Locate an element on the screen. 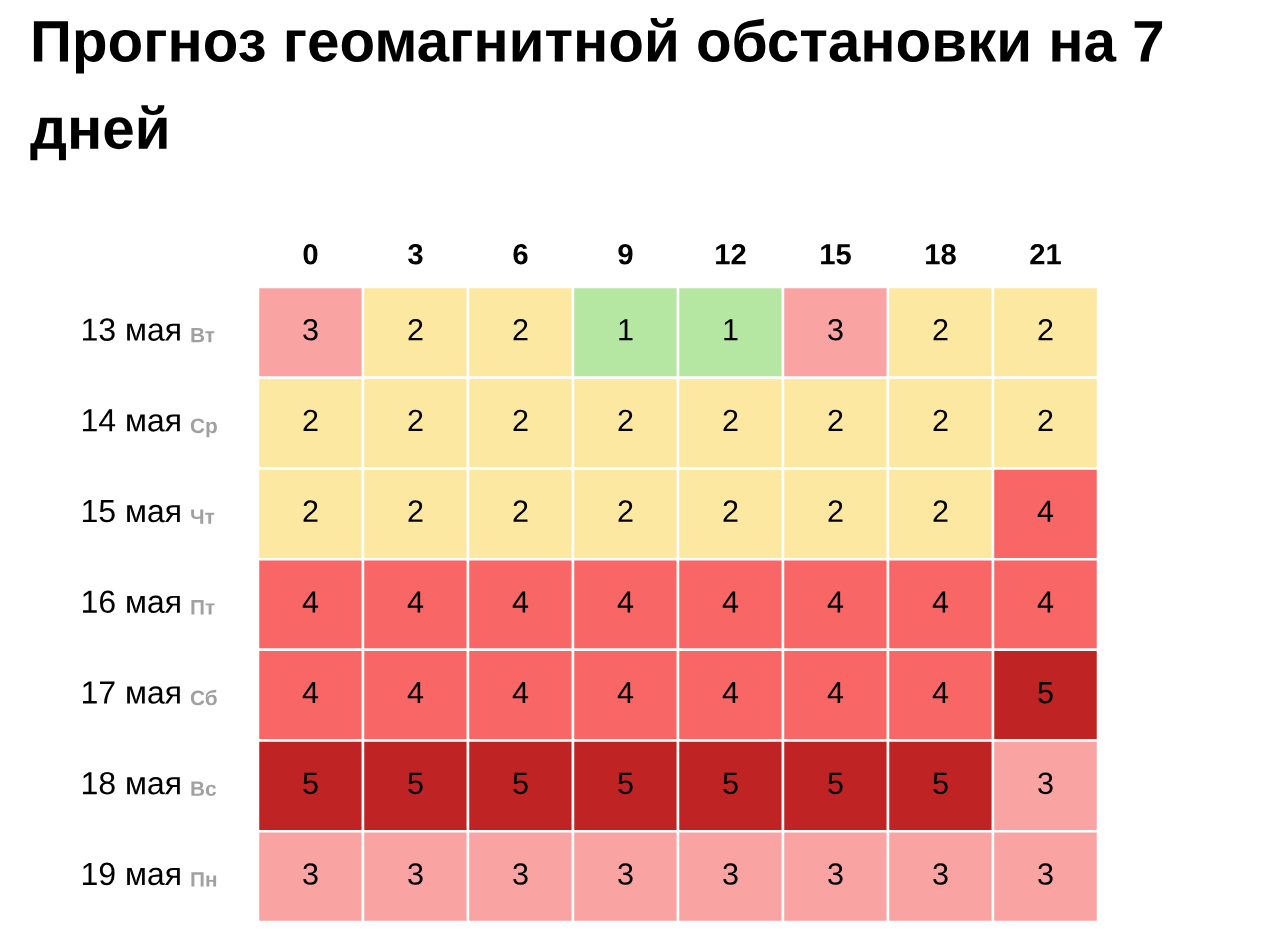 Image resolution: width=1264 pixels, height=936 pixels. x-tick-label: 6 is located at coordinates (520, 254).